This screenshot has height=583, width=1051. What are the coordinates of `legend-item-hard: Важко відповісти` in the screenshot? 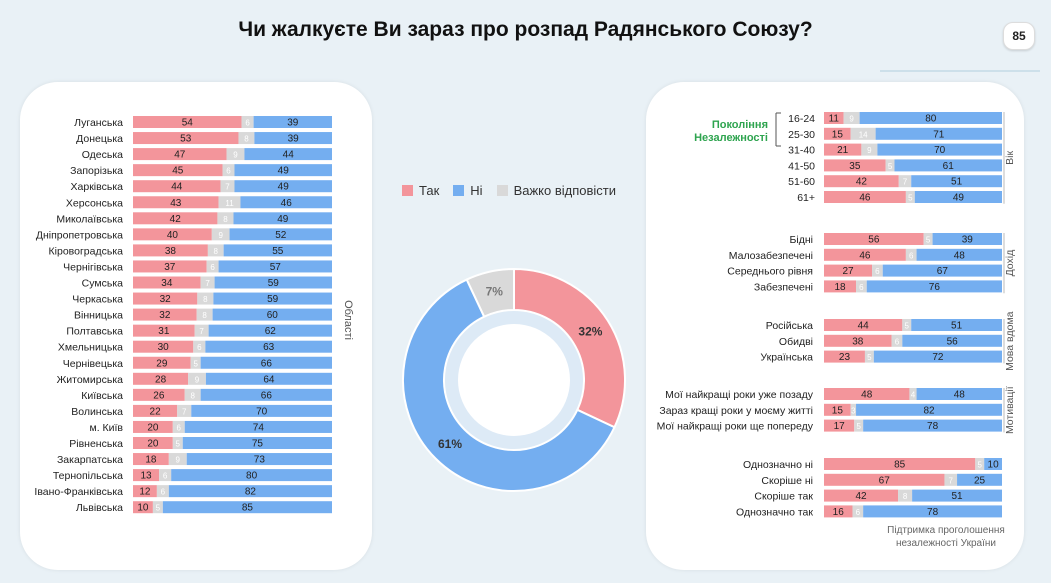 It's located at (556, 190).